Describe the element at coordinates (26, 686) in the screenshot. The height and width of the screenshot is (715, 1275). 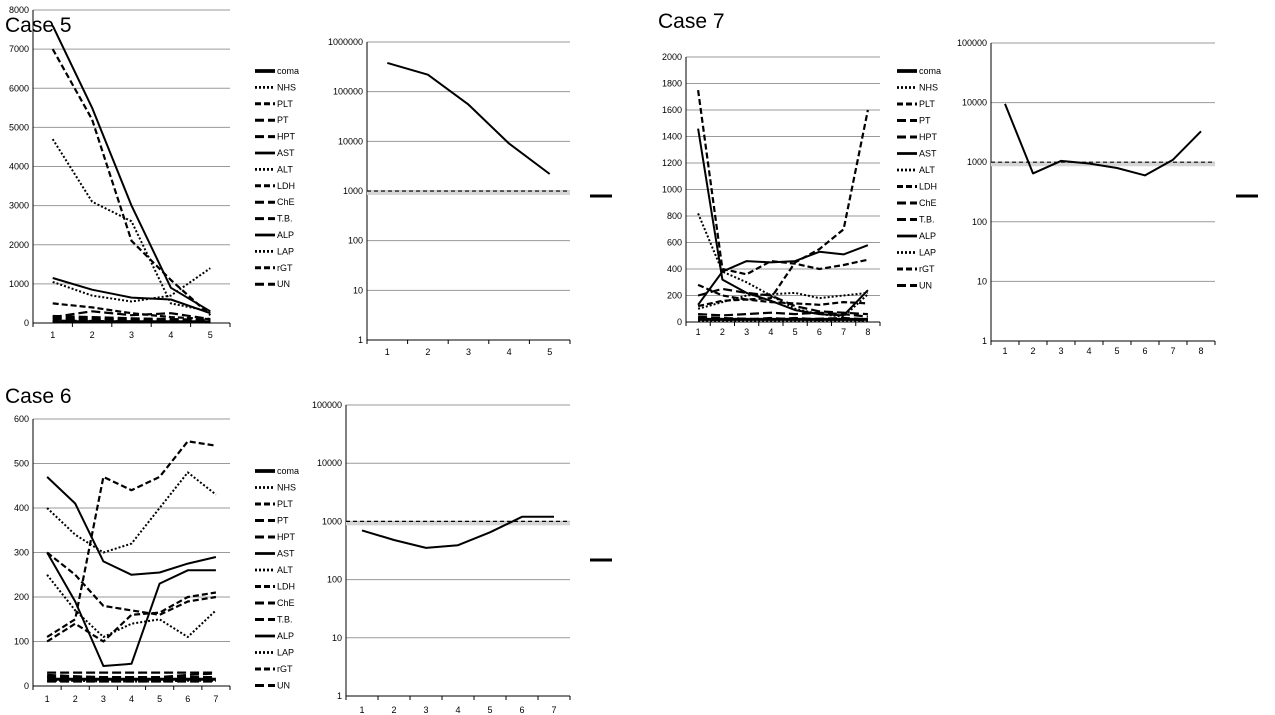
I see `case6-lab-y-tick-label: 0` at that location.